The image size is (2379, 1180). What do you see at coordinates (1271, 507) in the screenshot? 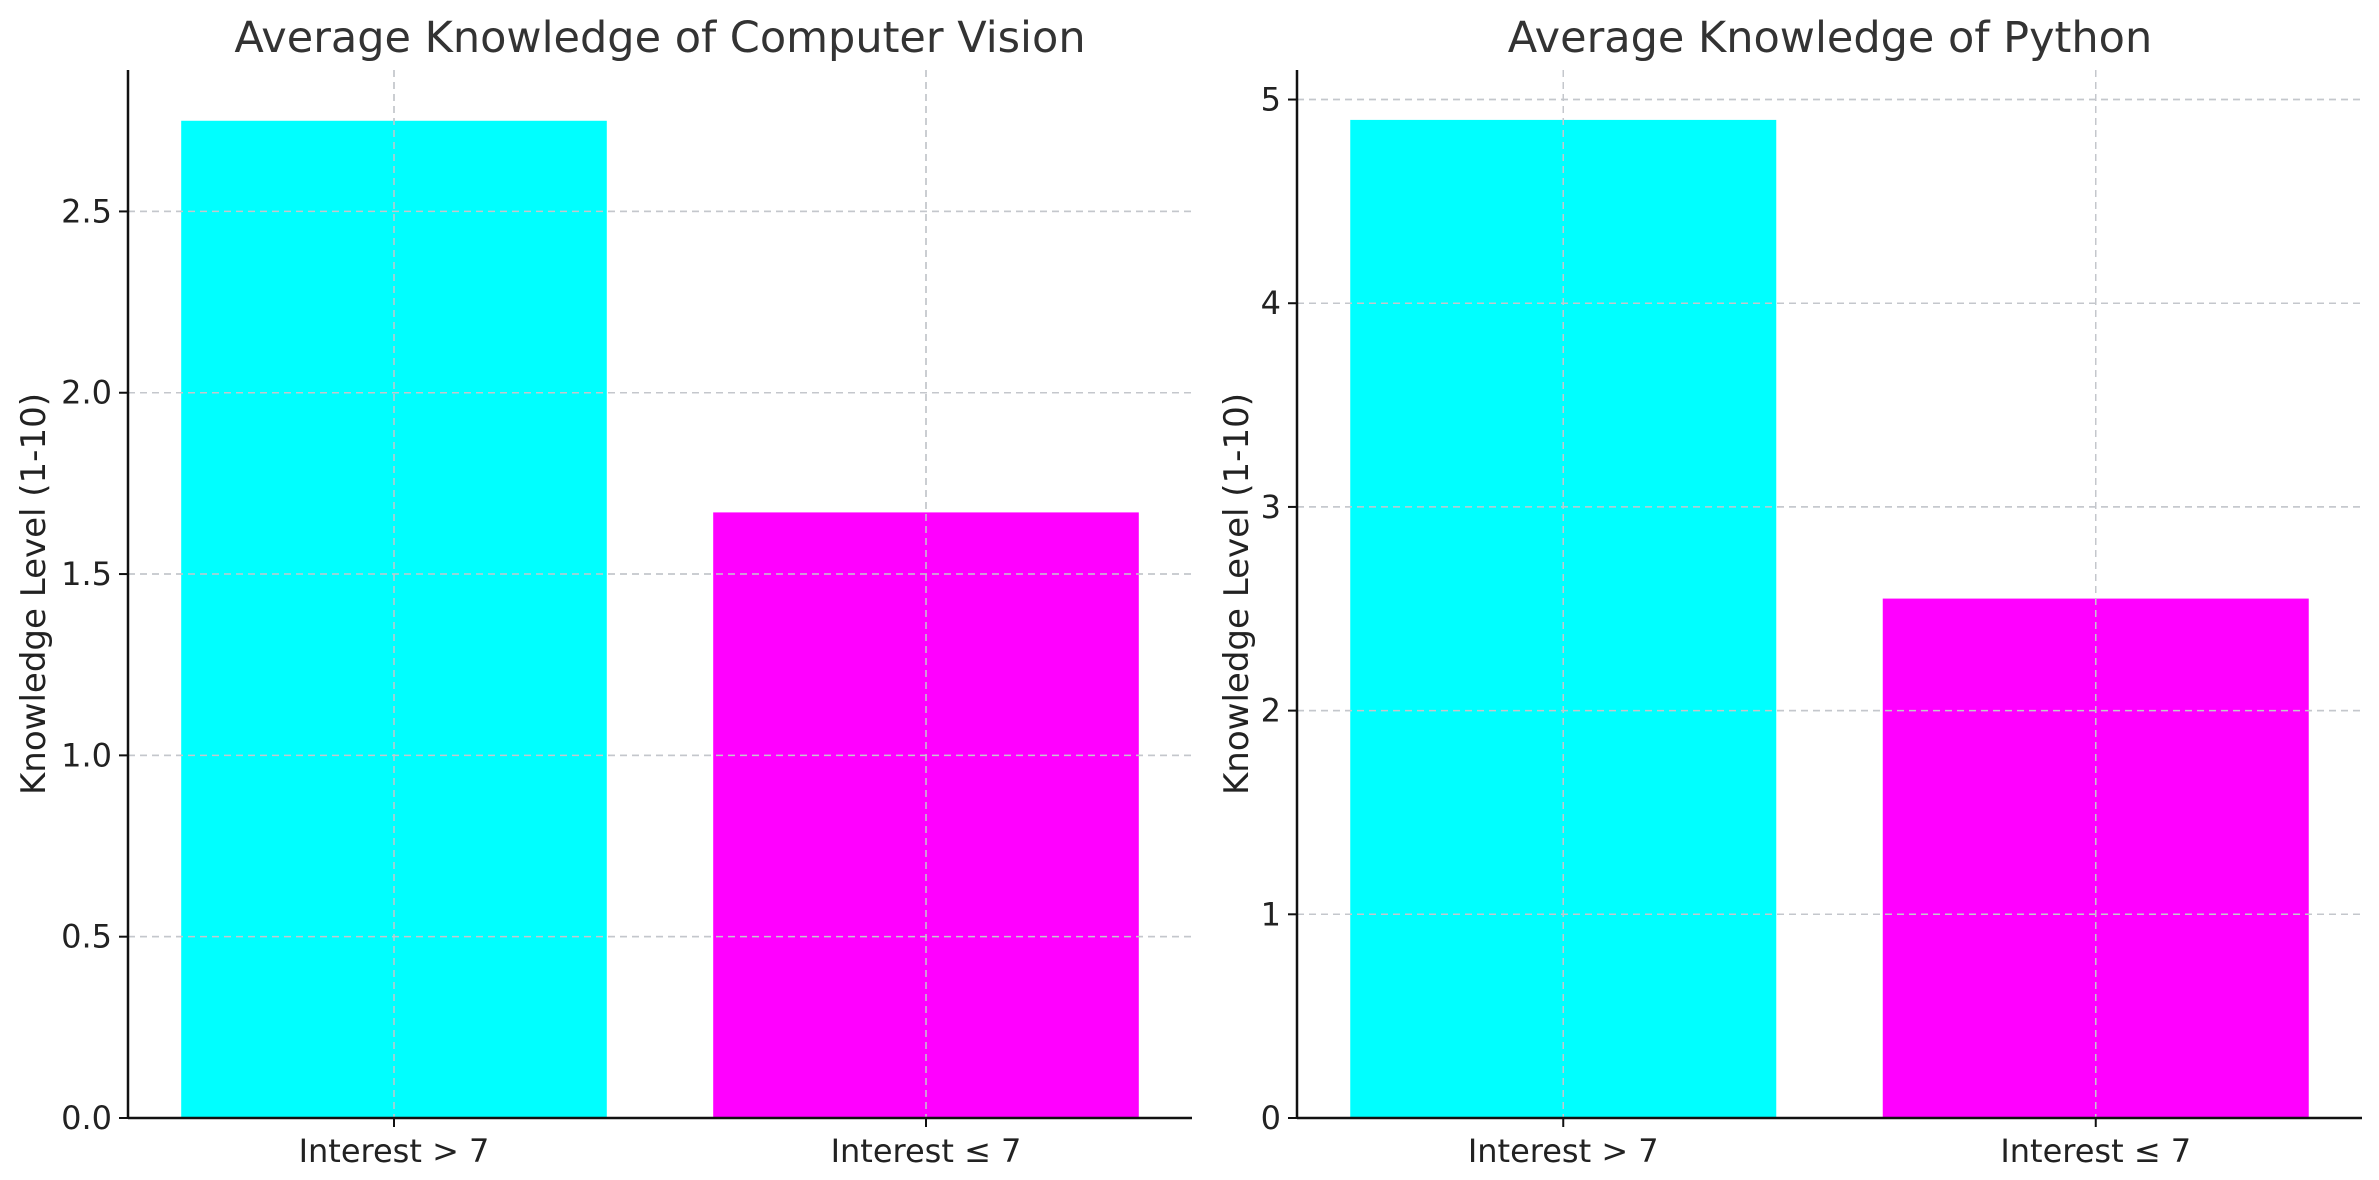
I see `y-tick-label: 3` at bounding box center [1271, 507].